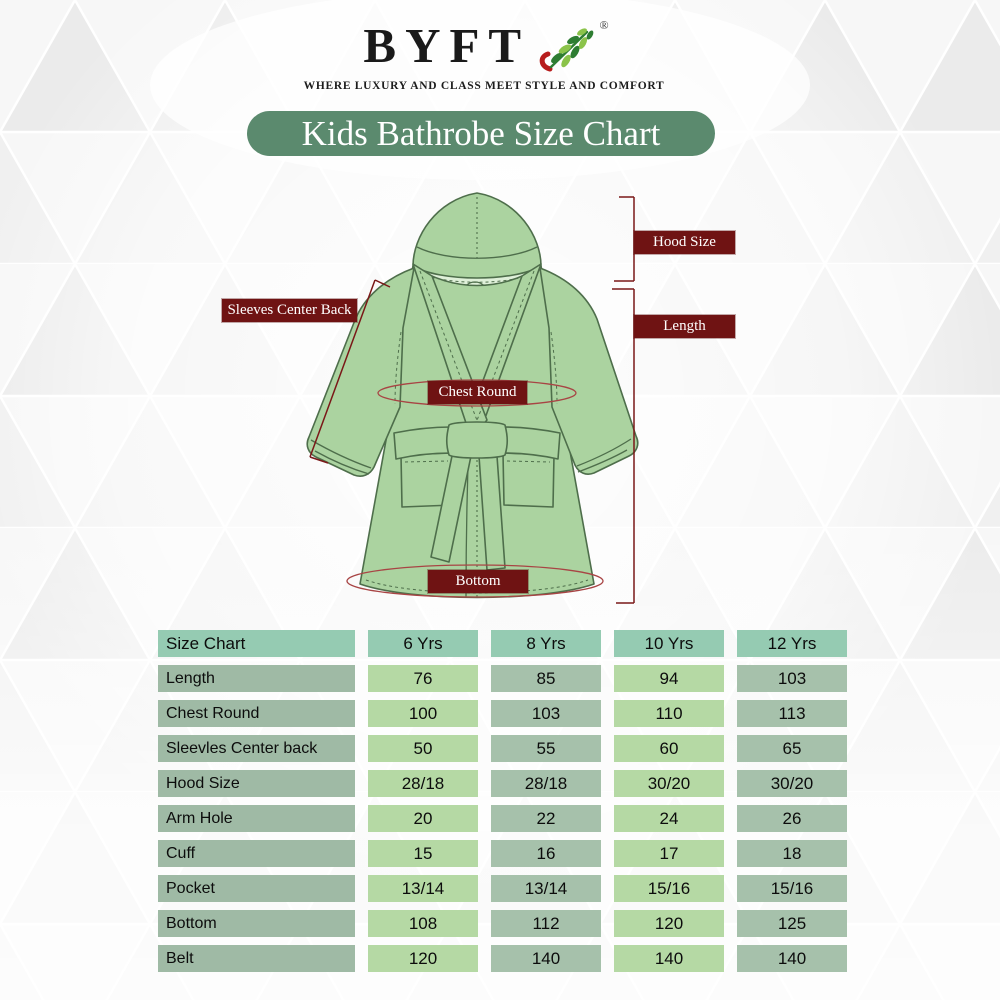 The image size is (1000, 1000). I want to click on value-cell: 16, so click(546, 853).